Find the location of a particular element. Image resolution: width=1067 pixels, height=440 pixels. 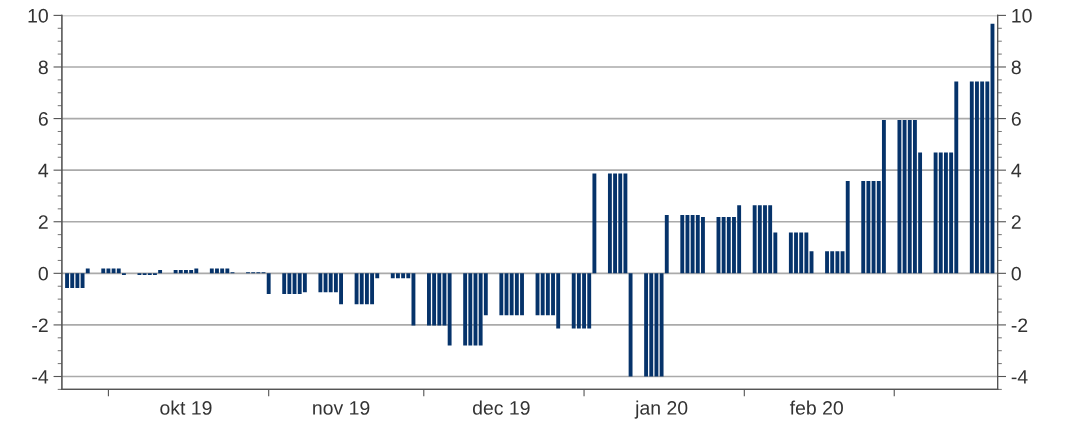

y2-tick-label: 8 is located at coordinates (1016, 67).